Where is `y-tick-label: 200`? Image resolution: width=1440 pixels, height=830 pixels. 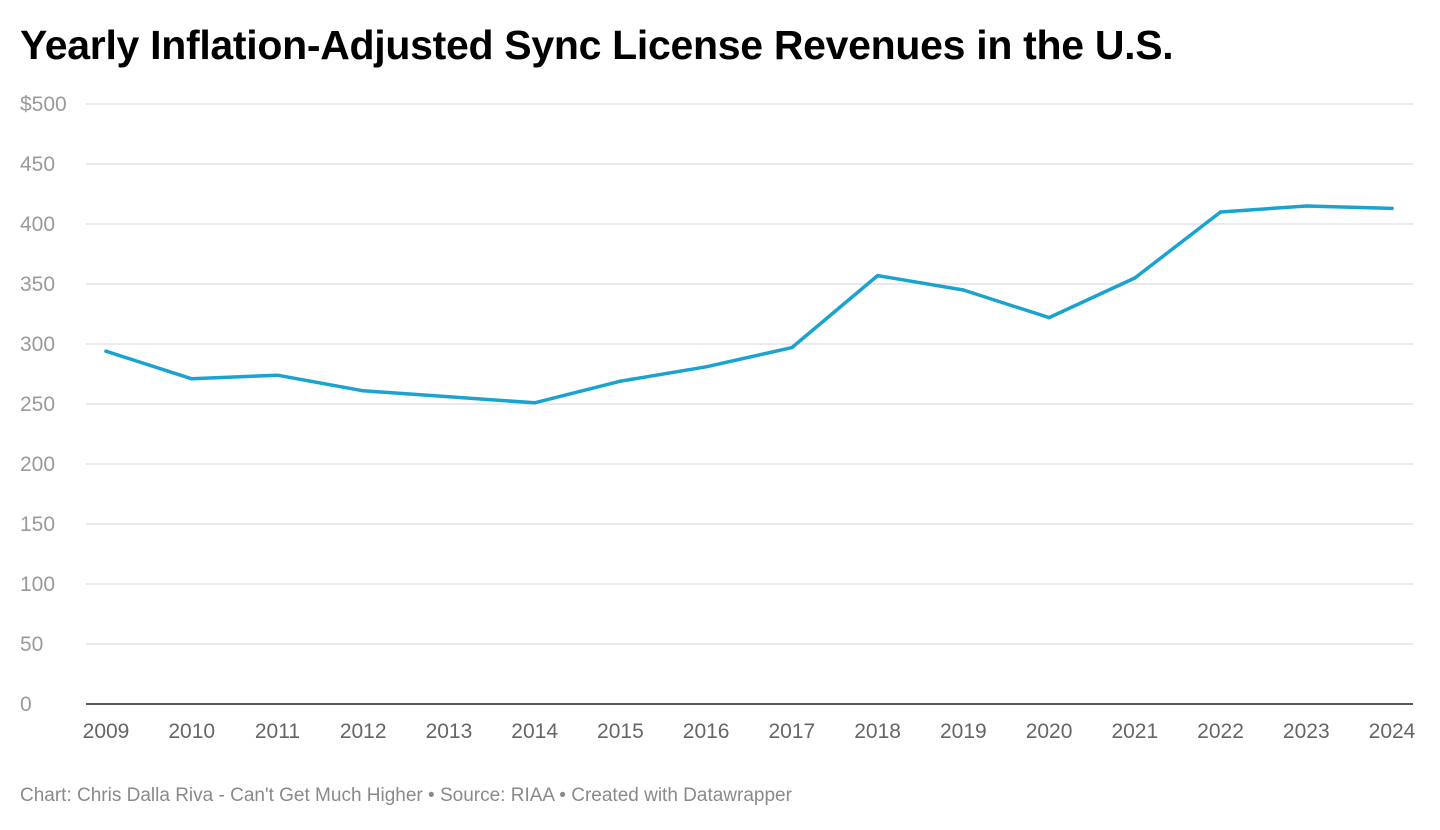 y-tick-label: 200 is located at coordinates (37, 464).